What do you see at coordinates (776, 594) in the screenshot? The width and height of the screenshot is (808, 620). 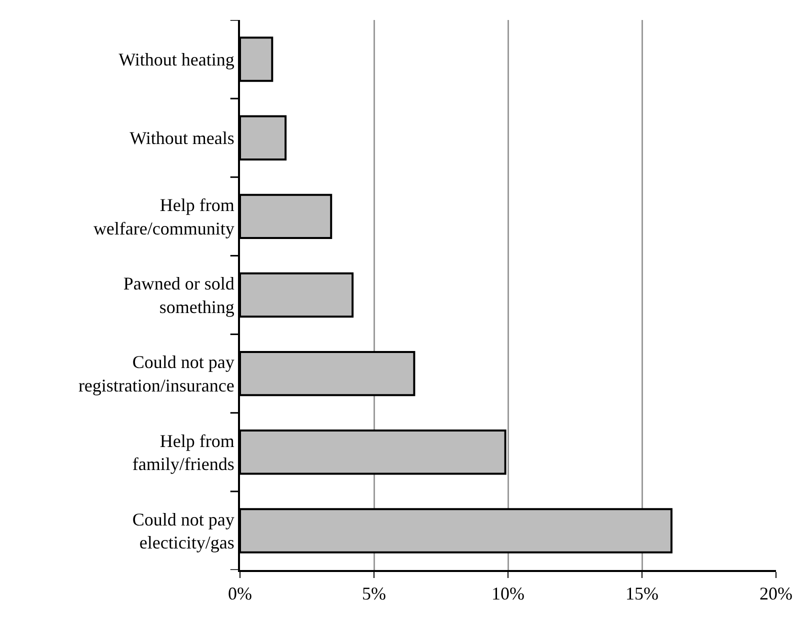 I see `x-tick-label: 20%` at bounding box center [776, 594].